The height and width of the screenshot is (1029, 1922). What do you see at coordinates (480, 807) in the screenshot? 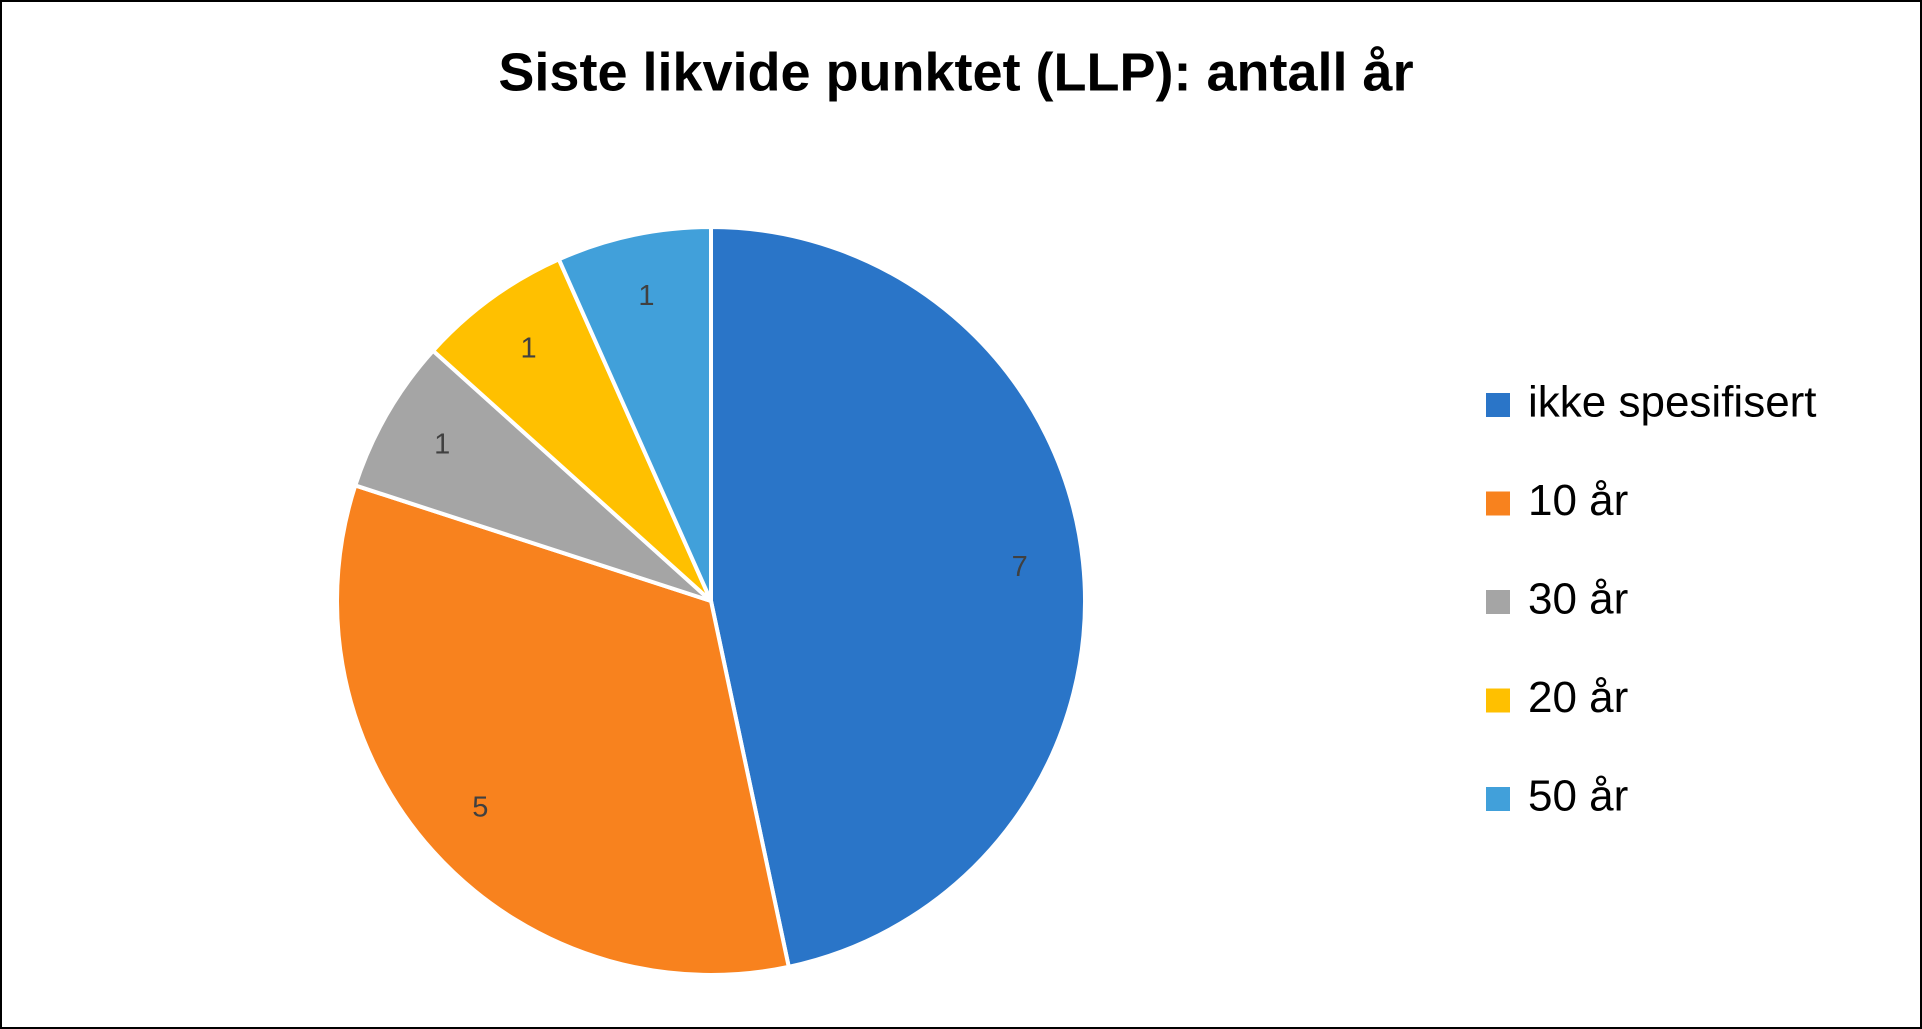
I see `data-label: 5` at bounding box center [480, 807].